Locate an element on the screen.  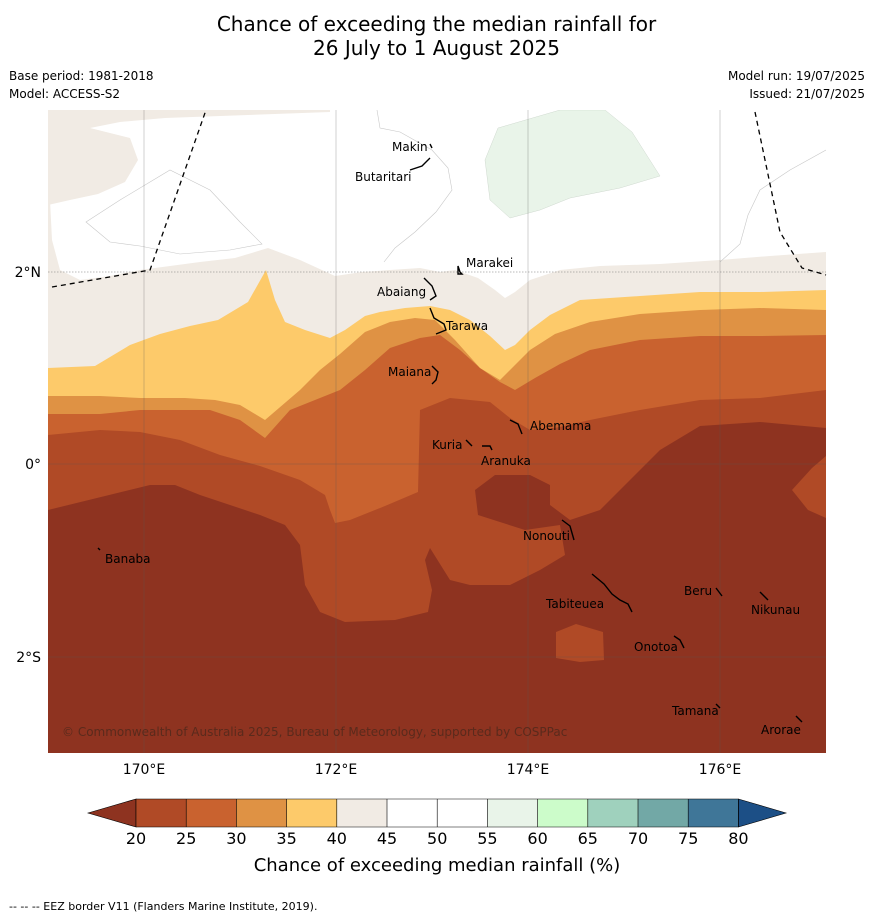
colorbar-ticks: 20 25 30 35 40 45 50 55 60 65 70 75 80 is located at coordinates (437, 838).